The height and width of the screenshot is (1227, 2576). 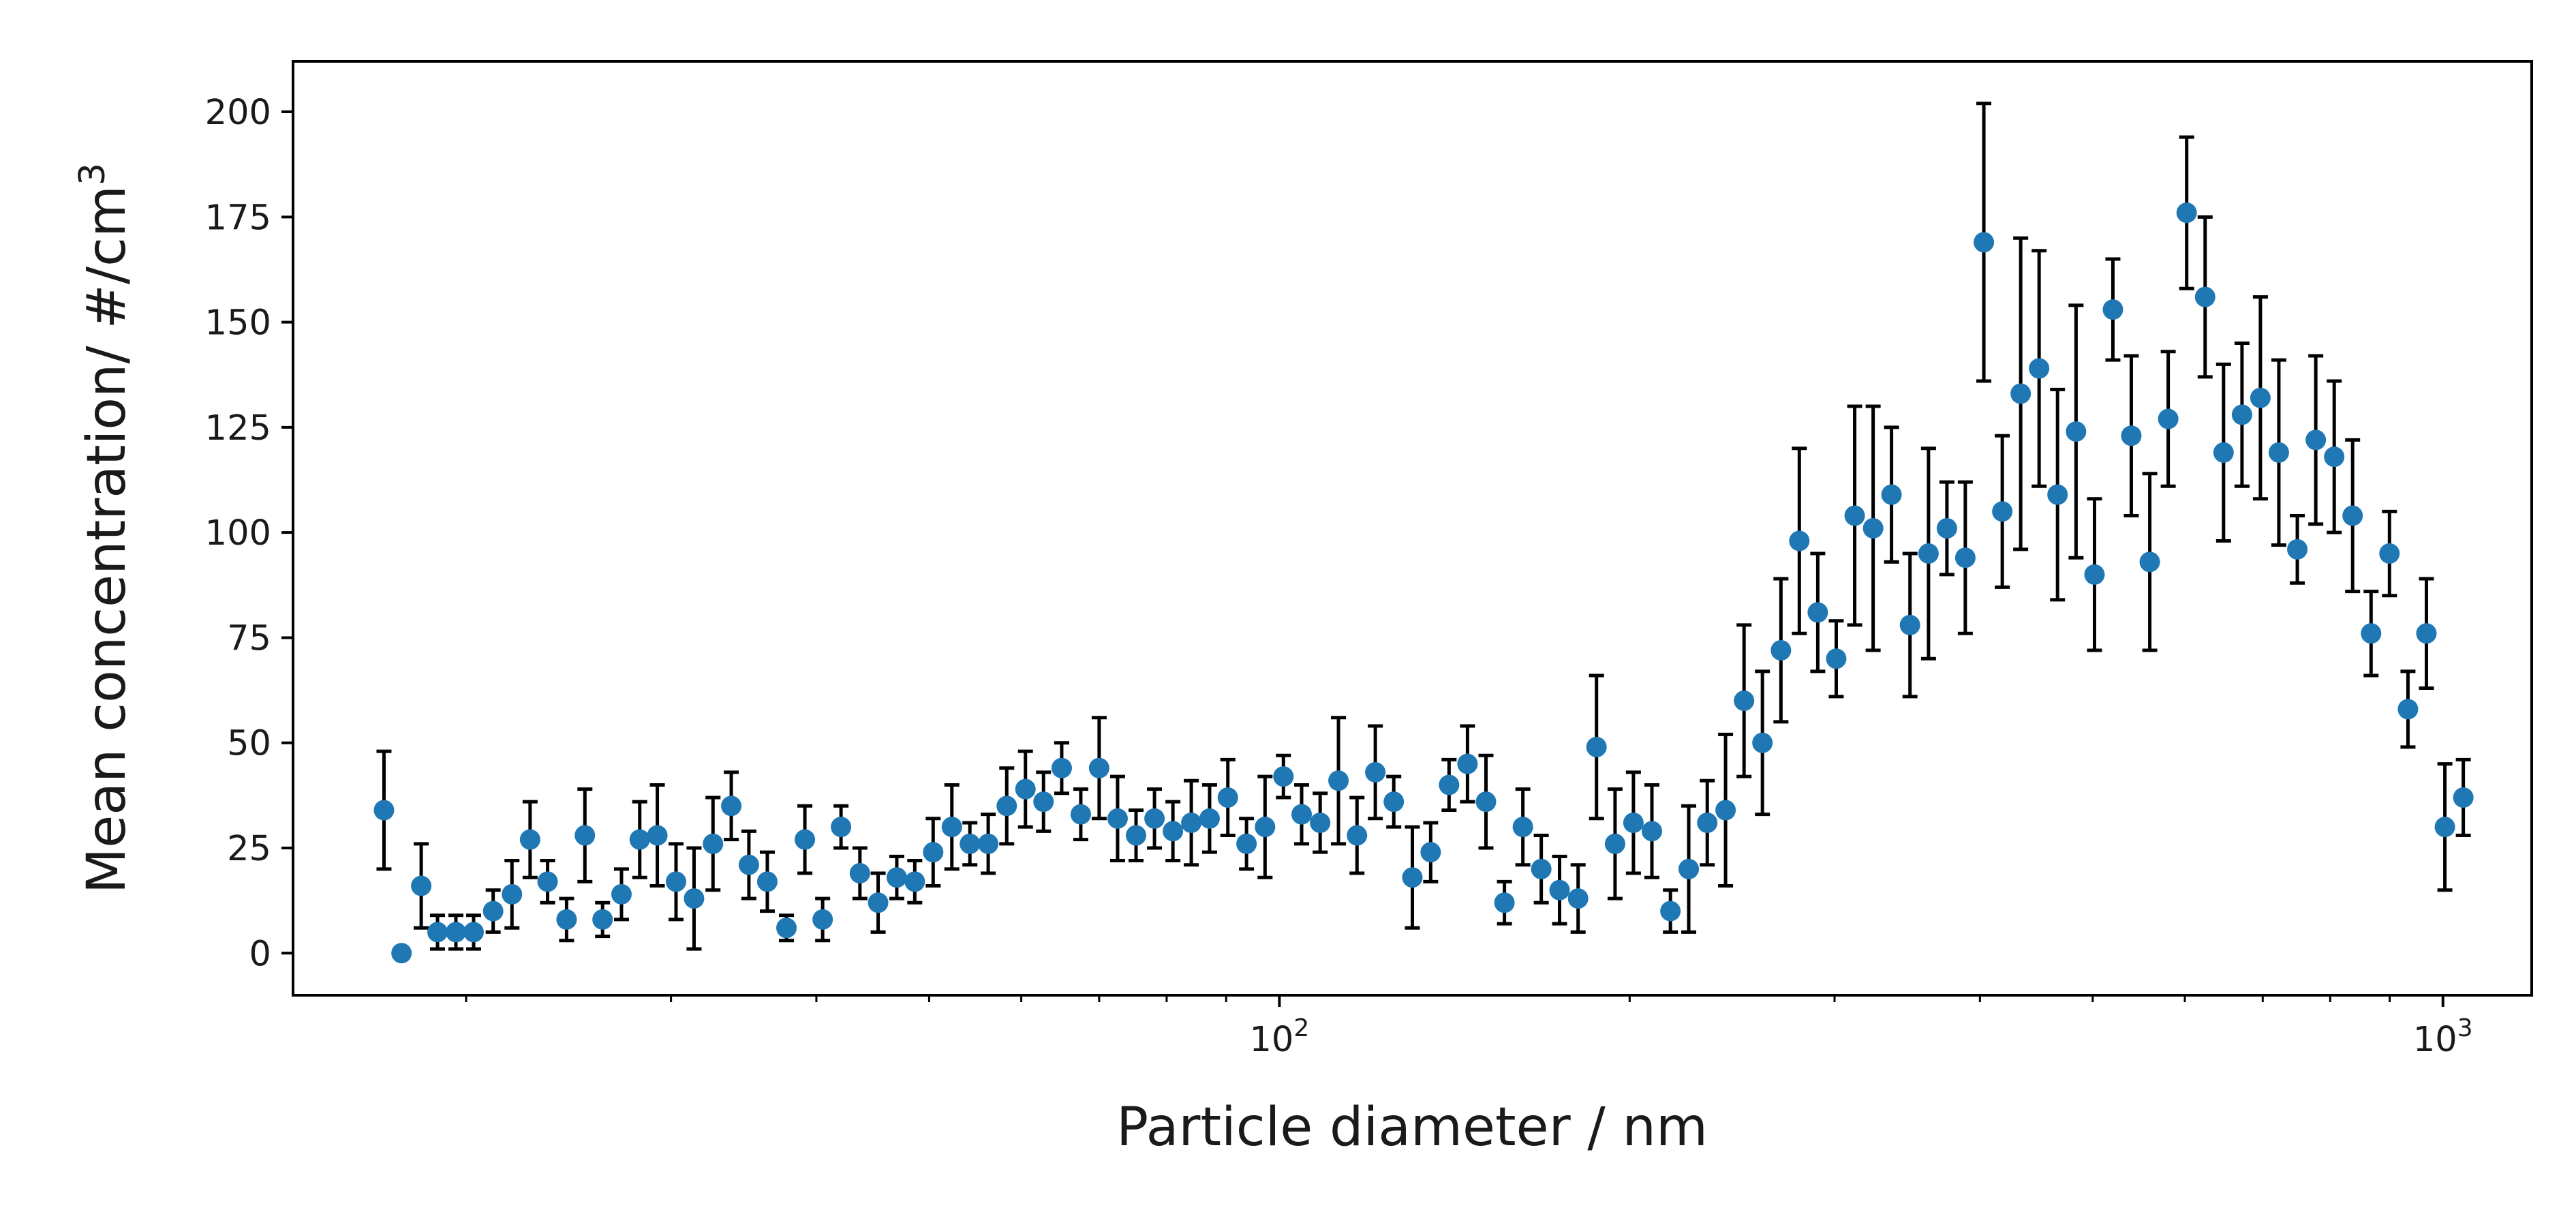 What do you see at coordinates (2465, 1028) in the screenshot?
I see `x-tick-label-exponent: 3` at bounding box center [2465, 1028].